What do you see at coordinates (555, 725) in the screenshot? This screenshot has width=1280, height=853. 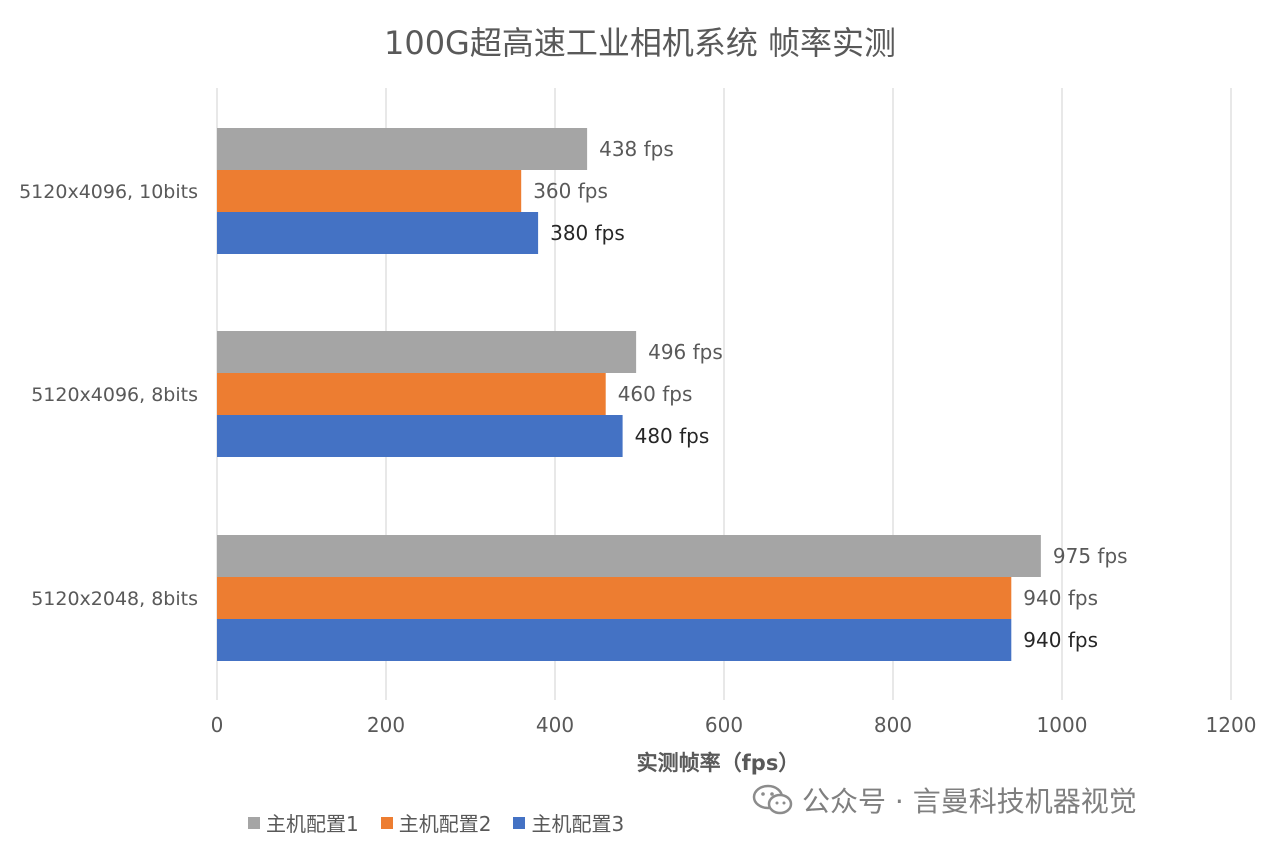 I see `x-tick-label: 400` at bounding box center [555, 725].